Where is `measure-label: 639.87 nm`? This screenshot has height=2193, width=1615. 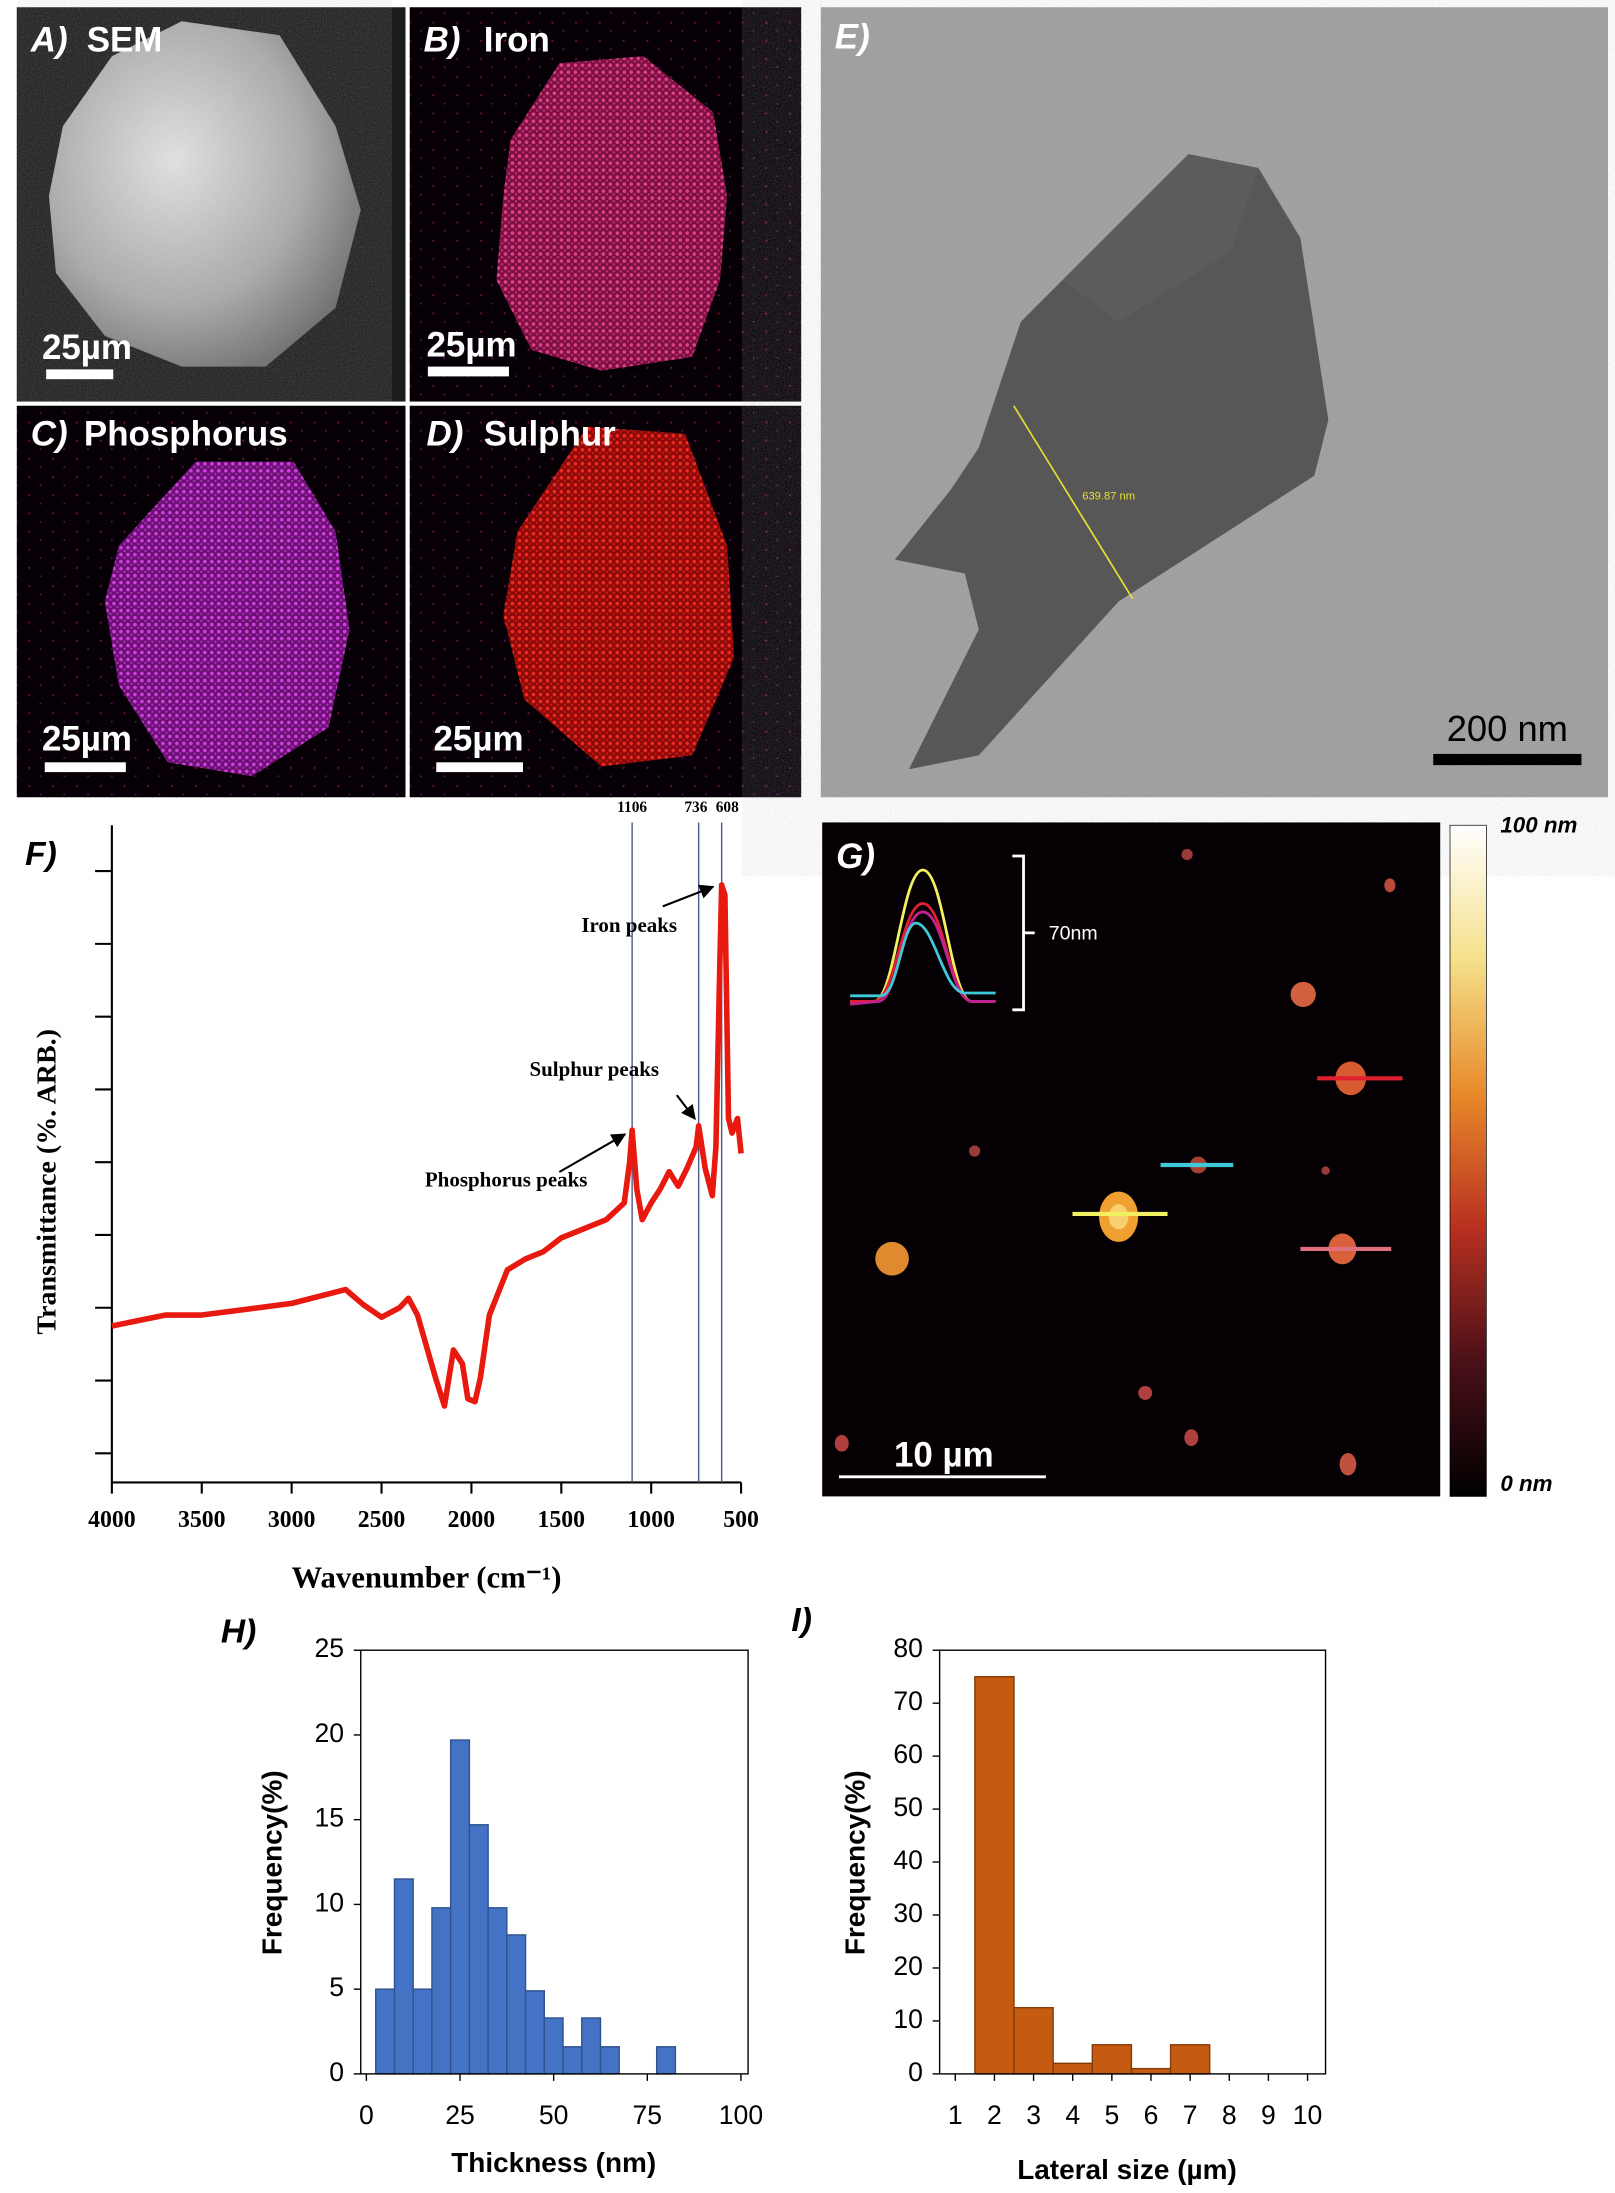 measure-label: 639.87 nm is located at coordinates (1108, 497).